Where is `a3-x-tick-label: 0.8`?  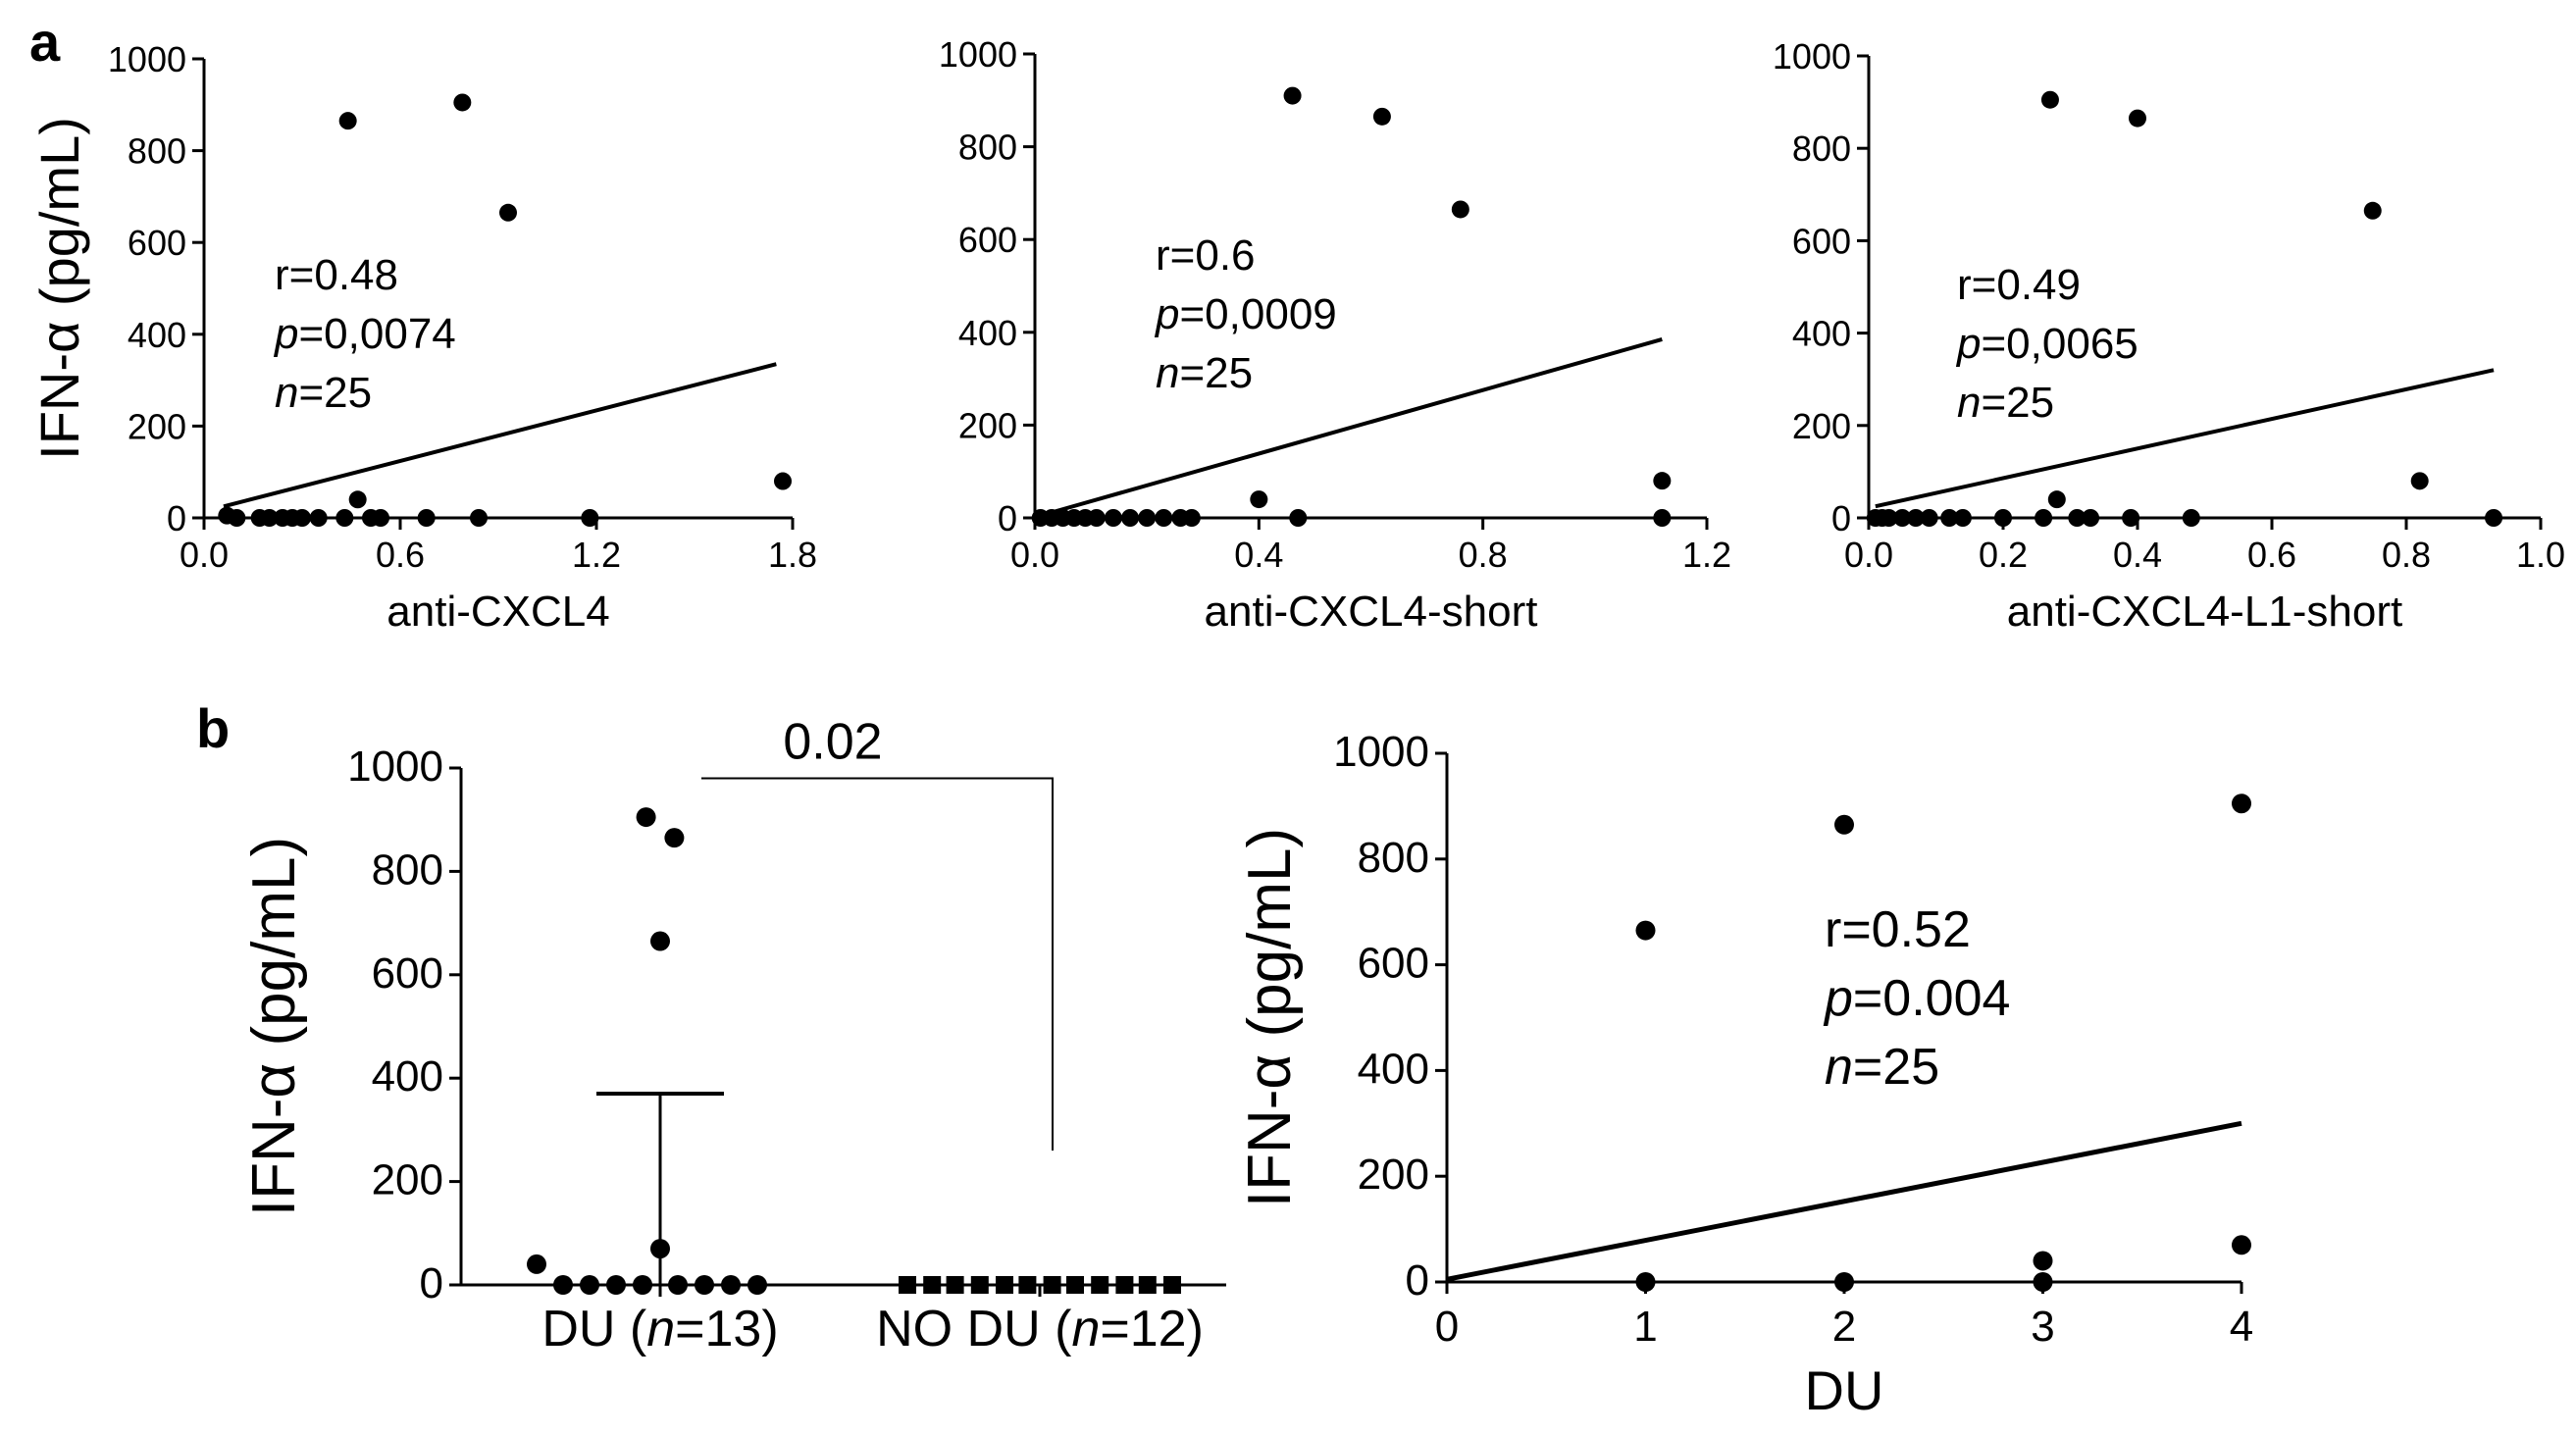
a3-x-tick-label: 0.8 is located at coordinates (2406, 555).